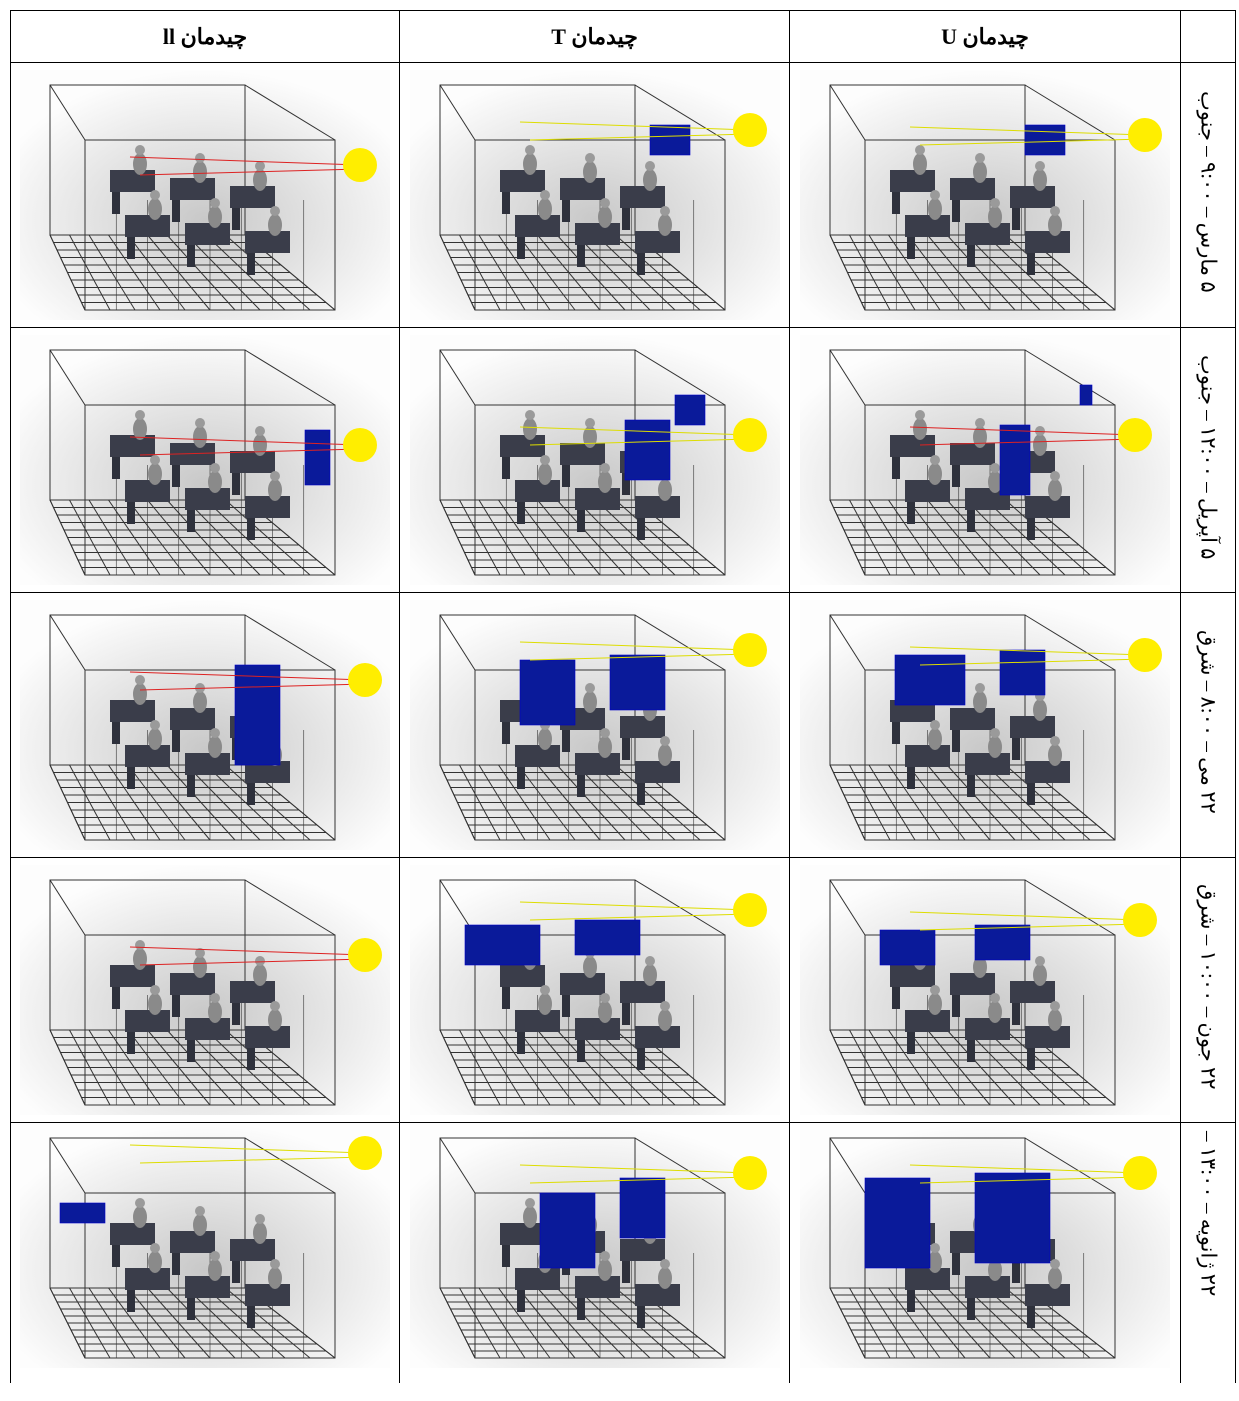  I want to click on empty-header, so click(1208, 36).